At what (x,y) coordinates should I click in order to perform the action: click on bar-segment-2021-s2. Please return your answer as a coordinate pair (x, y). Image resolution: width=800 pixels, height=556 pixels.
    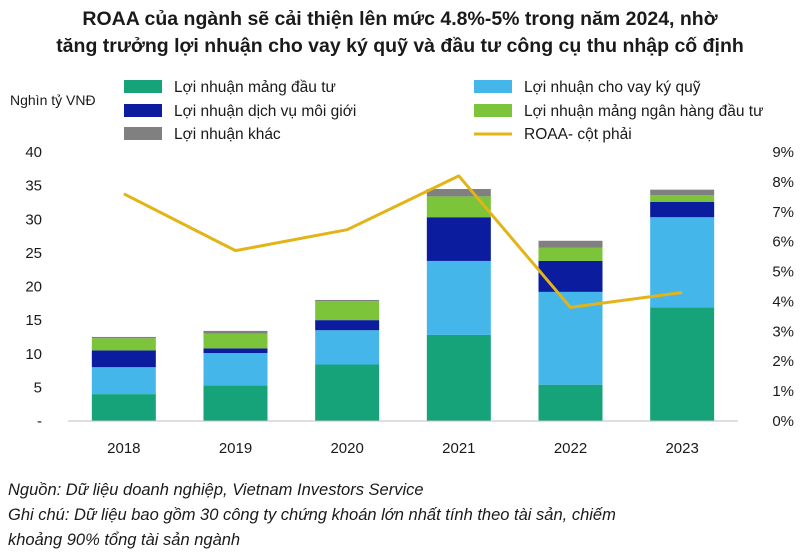
    Looking at the image, I should click on (458, 239).